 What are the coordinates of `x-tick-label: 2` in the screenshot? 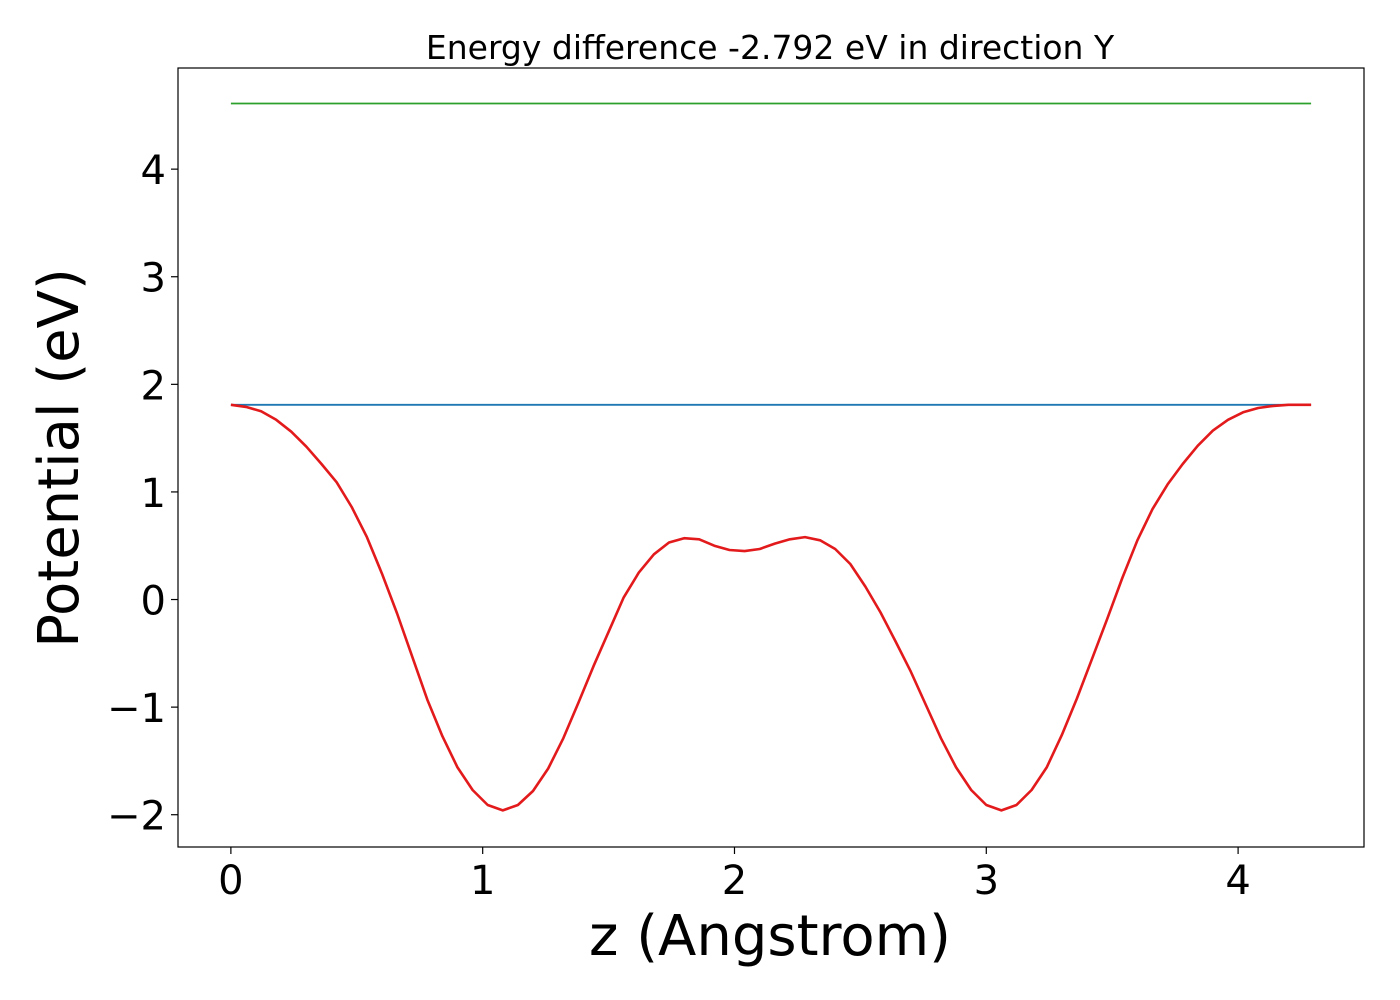 It's located at (734, 881).